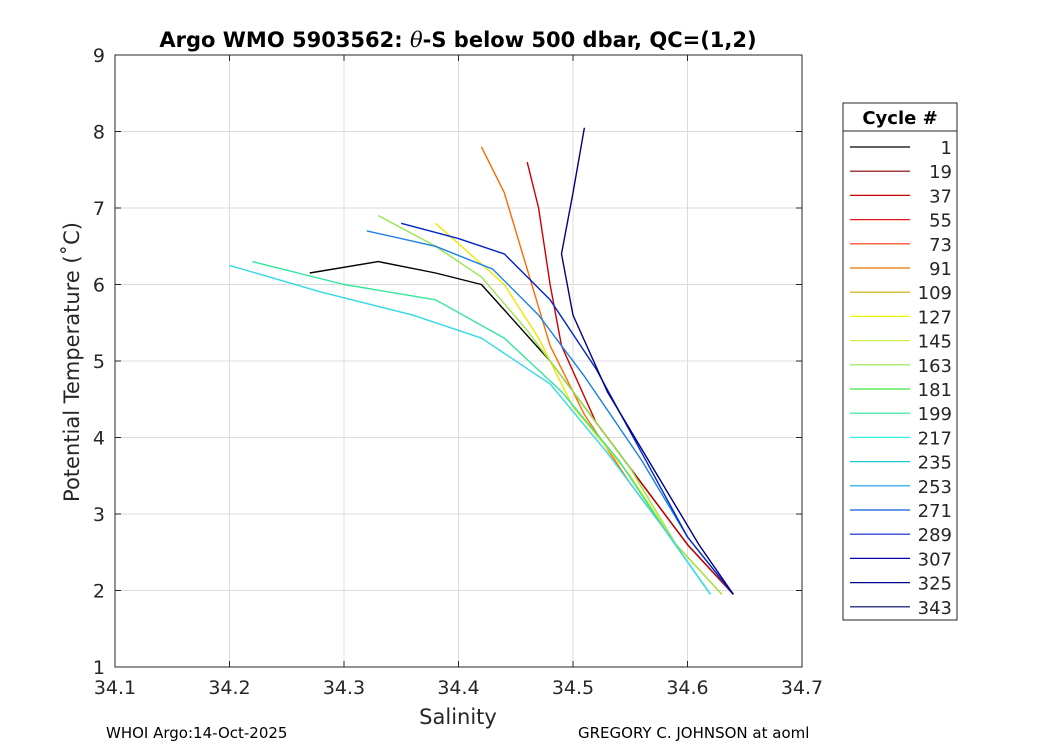 The height and width of the screenshot is (750, 1050). I want to click on y-tick-label: 2, so click(99, 592).